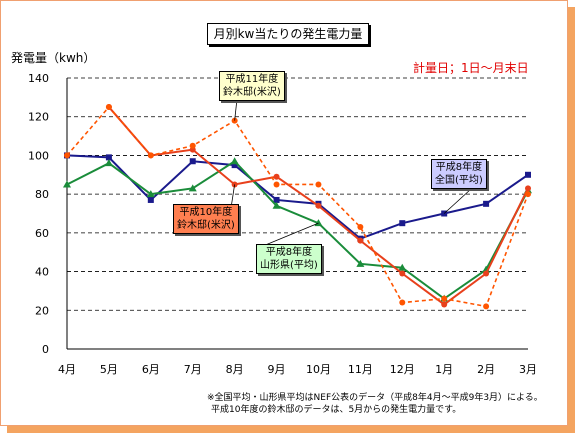 The image size is (578, 436). I want to click on x-tick-label: 12月, so click(402, 369).